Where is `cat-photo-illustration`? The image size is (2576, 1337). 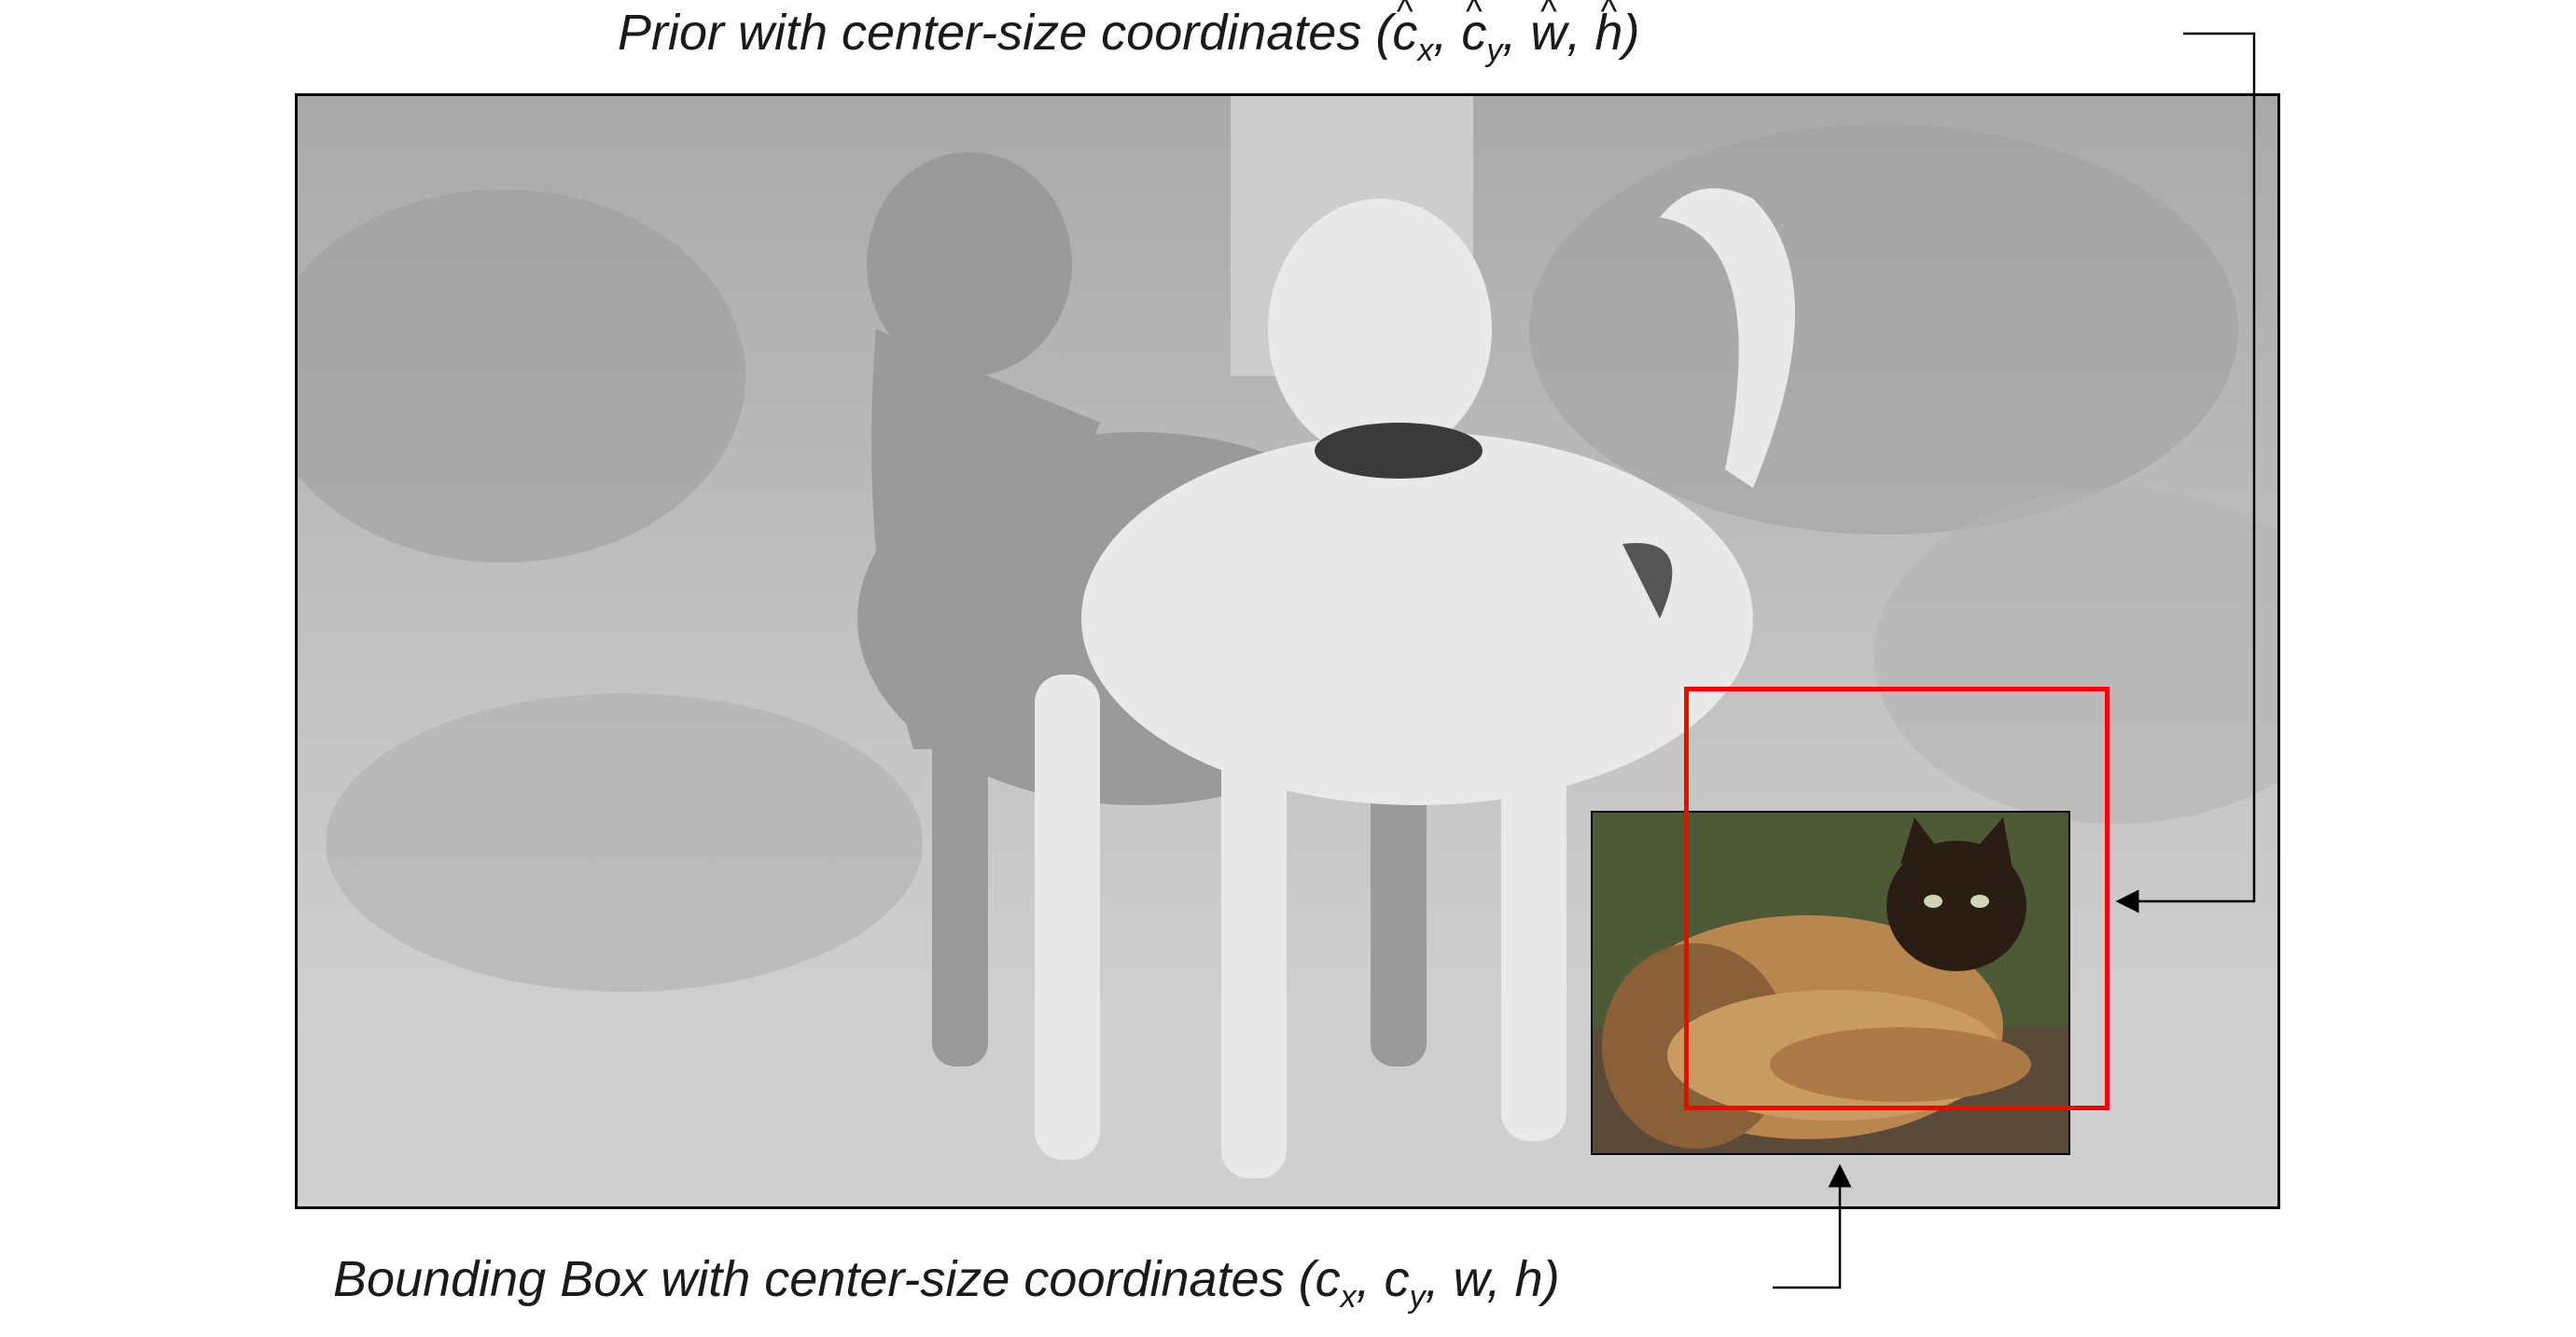
cat-photo-illustration is located at coordinates (1830, 983).